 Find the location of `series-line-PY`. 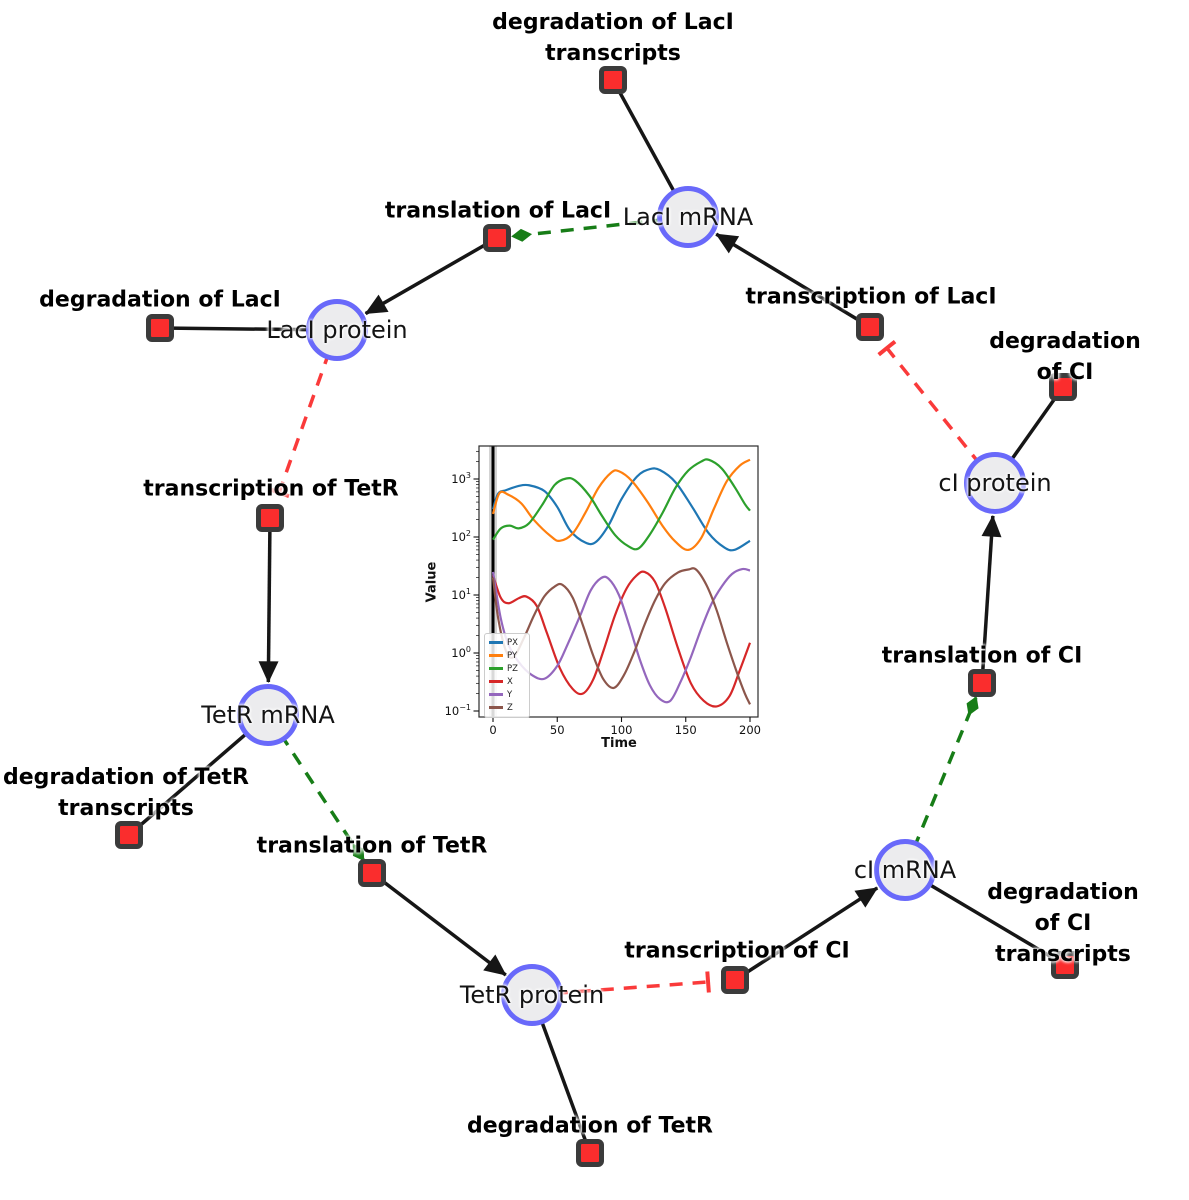

series-line-PY is located at coordinates (621, 504).